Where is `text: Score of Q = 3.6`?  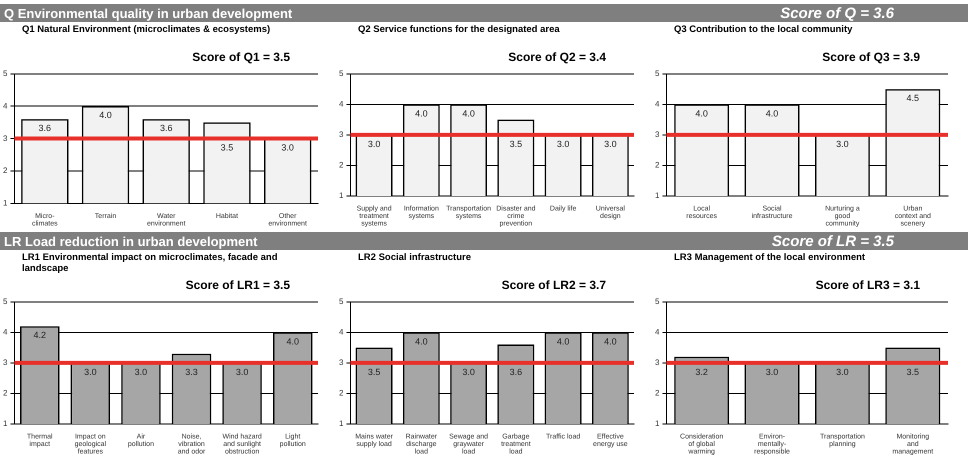
text: Score of Q = 3.6 is located at coordinates (837, 13).